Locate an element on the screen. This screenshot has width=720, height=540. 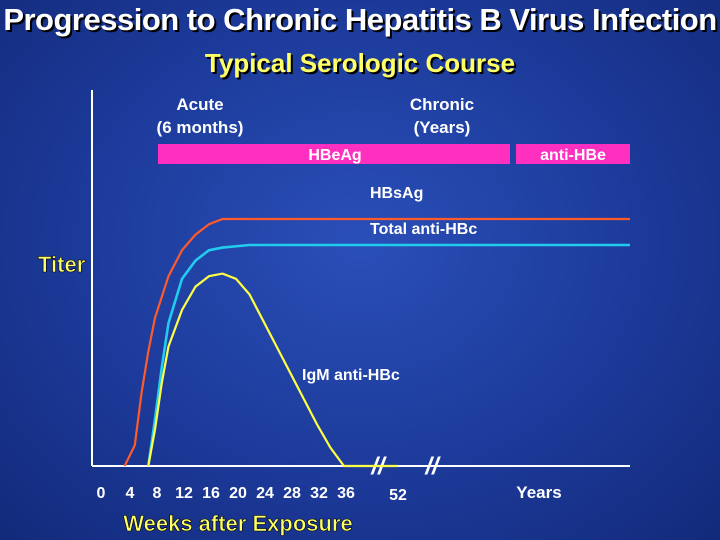
x-tick-label: 4 is located at coordinates (130, 493).